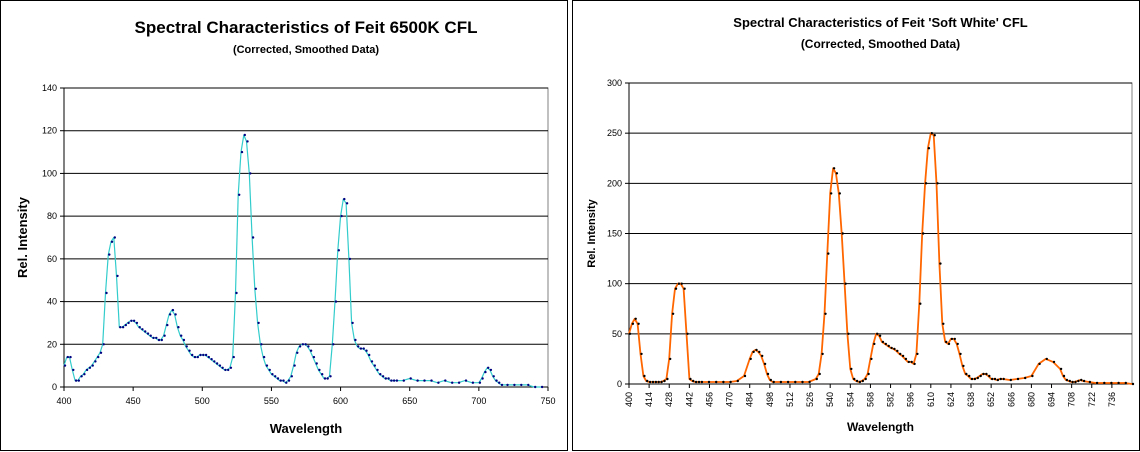 The image size is (1140, 452). Describe the element at coordinates (49, 131) in the screenshot. I see `y-tick-label: 120` at that location.